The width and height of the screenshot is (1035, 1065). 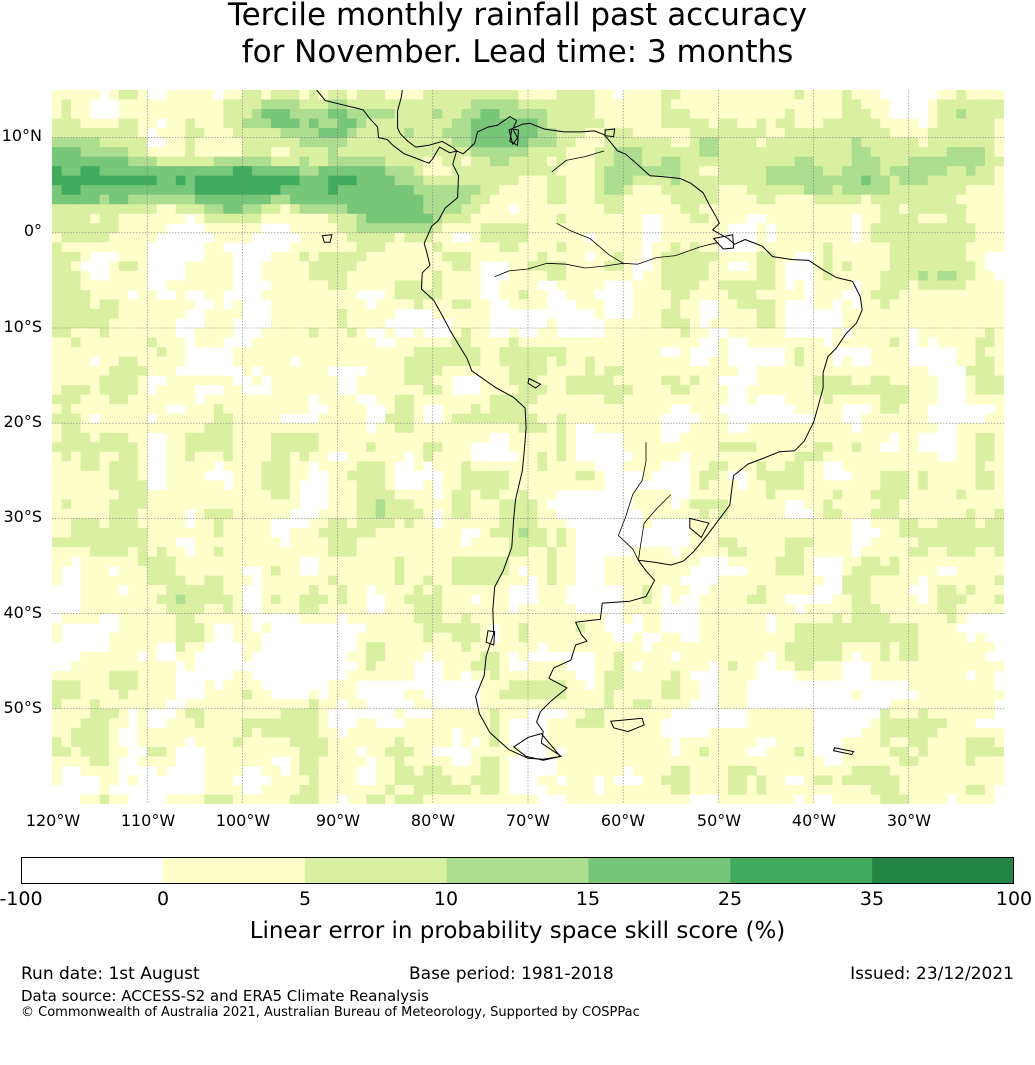 What do you see at coordinates (730, 899) in the screenshot?
I see `colorbar-tick-25: 25` at bounding box center [730, 899].